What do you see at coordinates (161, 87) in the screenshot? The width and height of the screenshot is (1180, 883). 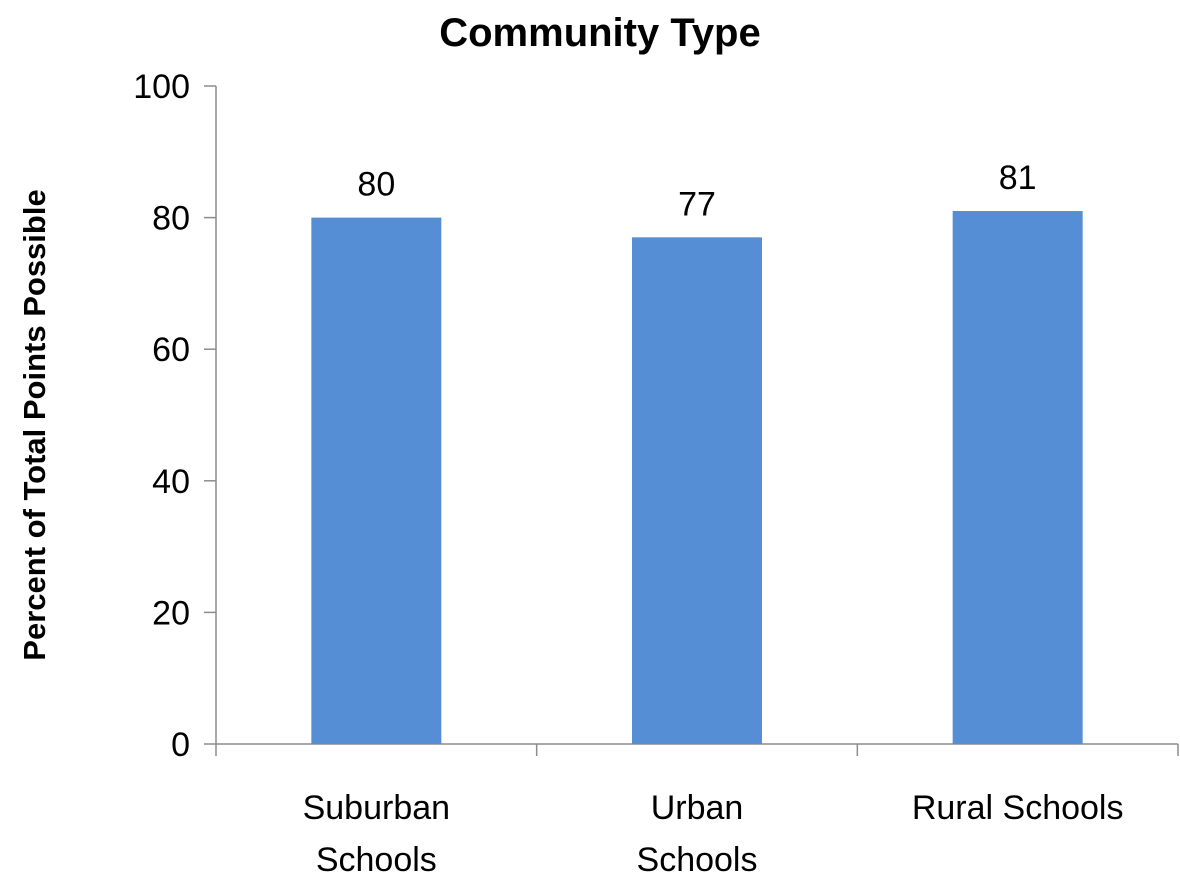 I see `y-tick-label: 100` at bounding box center [161, 87].